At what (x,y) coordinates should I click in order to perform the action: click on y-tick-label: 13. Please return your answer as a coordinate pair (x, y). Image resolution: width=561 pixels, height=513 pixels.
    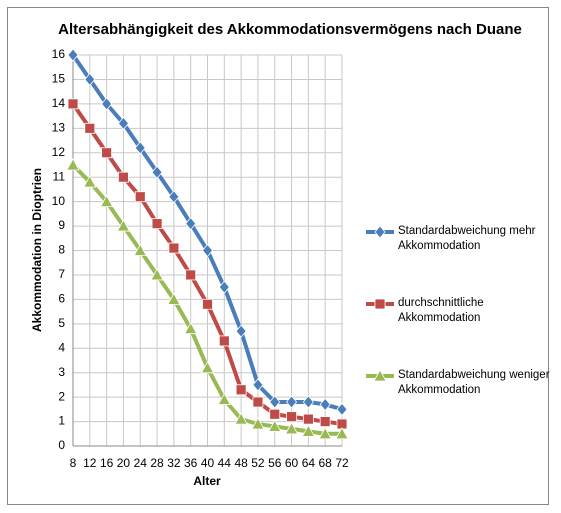
    Looking at the image, I should click on (59, 127).